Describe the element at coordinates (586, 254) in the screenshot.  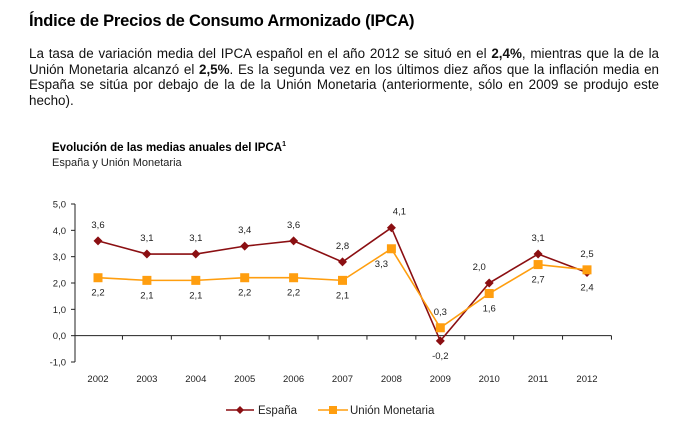
I see `data-label-union-monetaria: 2,5` at that location.